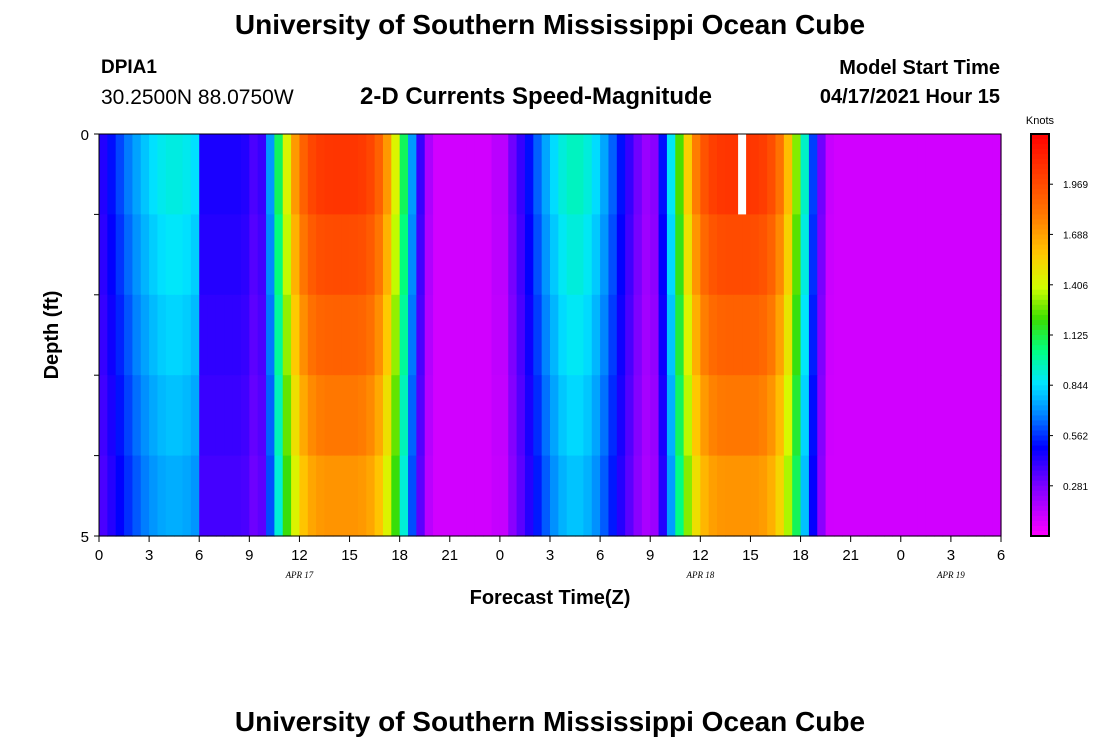 This screenshot has height=750, width=1100. Describe the element at coordinates (1075, 487) in the screenshot. I see `colorbar-tick-label: 0.281` at that location.